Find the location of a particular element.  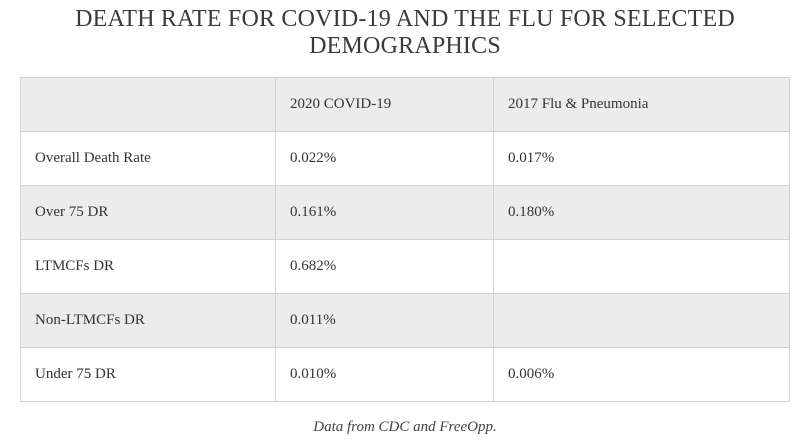

caption-prefix: Data from is located at coordinates (346, 427).